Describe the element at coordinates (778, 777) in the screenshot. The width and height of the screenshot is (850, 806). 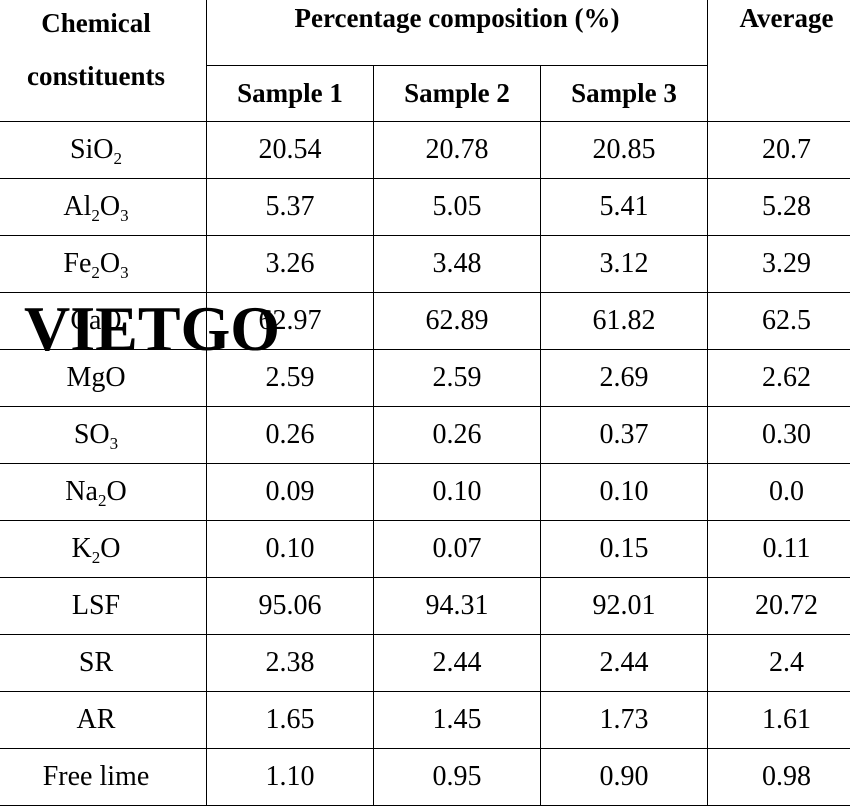
I see `average-value-cell: 0.98` at that location.